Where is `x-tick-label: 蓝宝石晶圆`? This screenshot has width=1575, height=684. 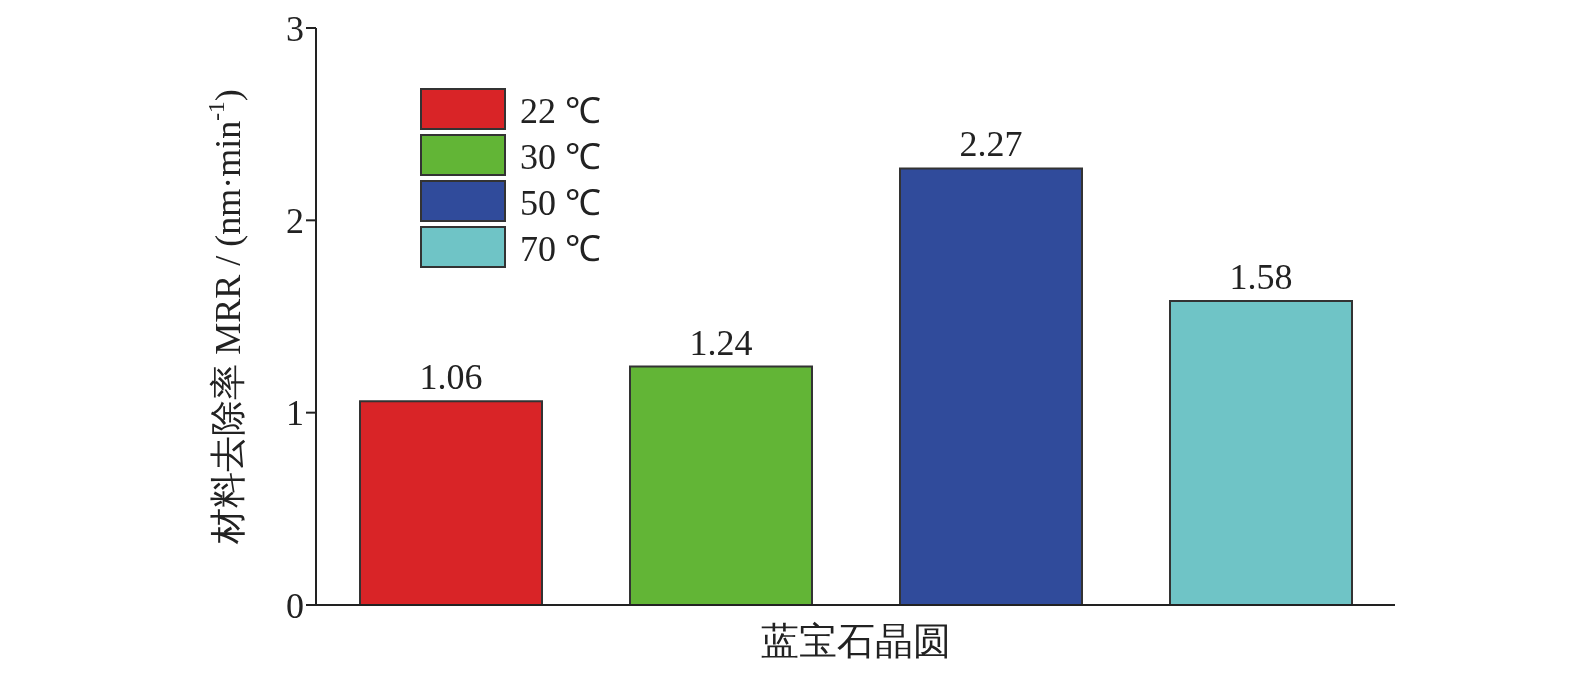 x-tick-label: 蓝宝石晶圆 is located at coordinates (855, 640).